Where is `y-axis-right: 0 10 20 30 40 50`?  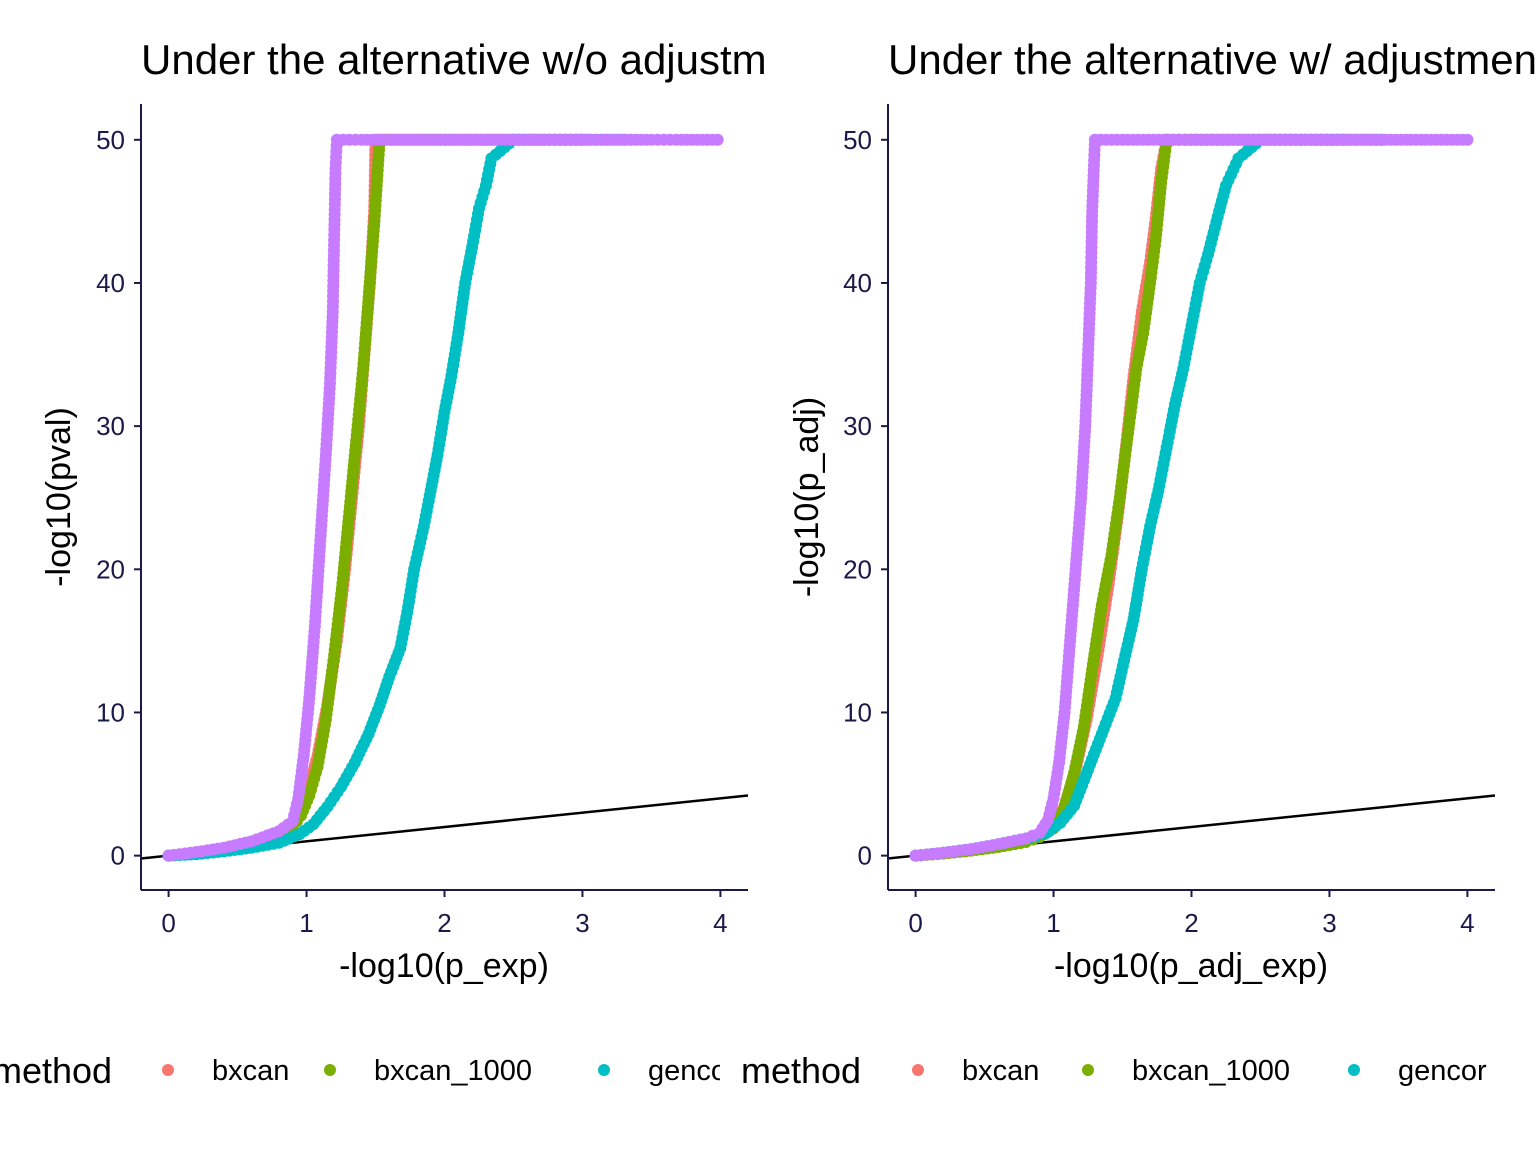
y-axis-right: 0 10 20 30 40 50 is located at coordinates (866, 497).